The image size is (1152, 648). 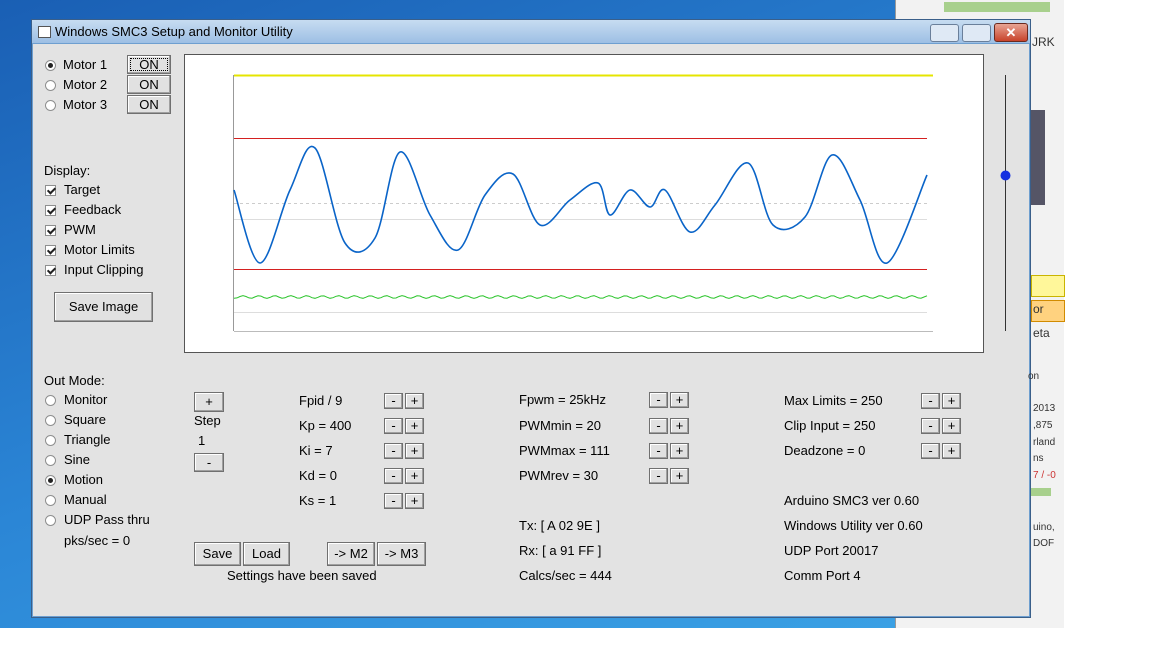 What do you see at coordinates (318, 500) in the screenshot?
I see `param-label: Ks = 1` at bounding box center [318, 500].